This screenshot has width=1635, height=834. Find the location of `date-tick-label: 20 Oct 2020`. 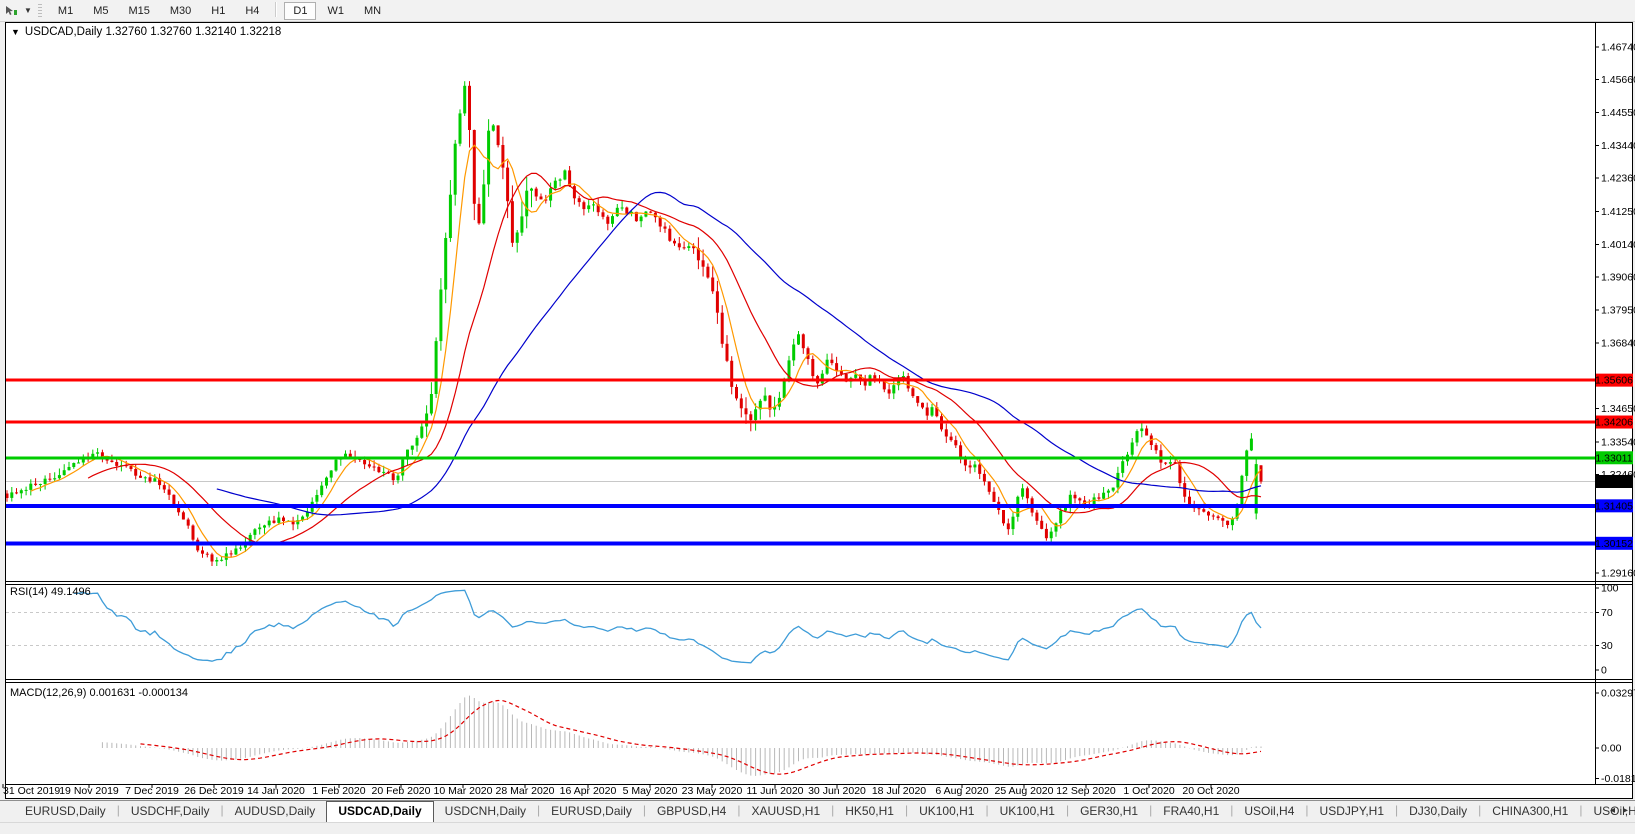

date-tick-label: 20 Oct 2020 is located at coordinates (1210, 791).